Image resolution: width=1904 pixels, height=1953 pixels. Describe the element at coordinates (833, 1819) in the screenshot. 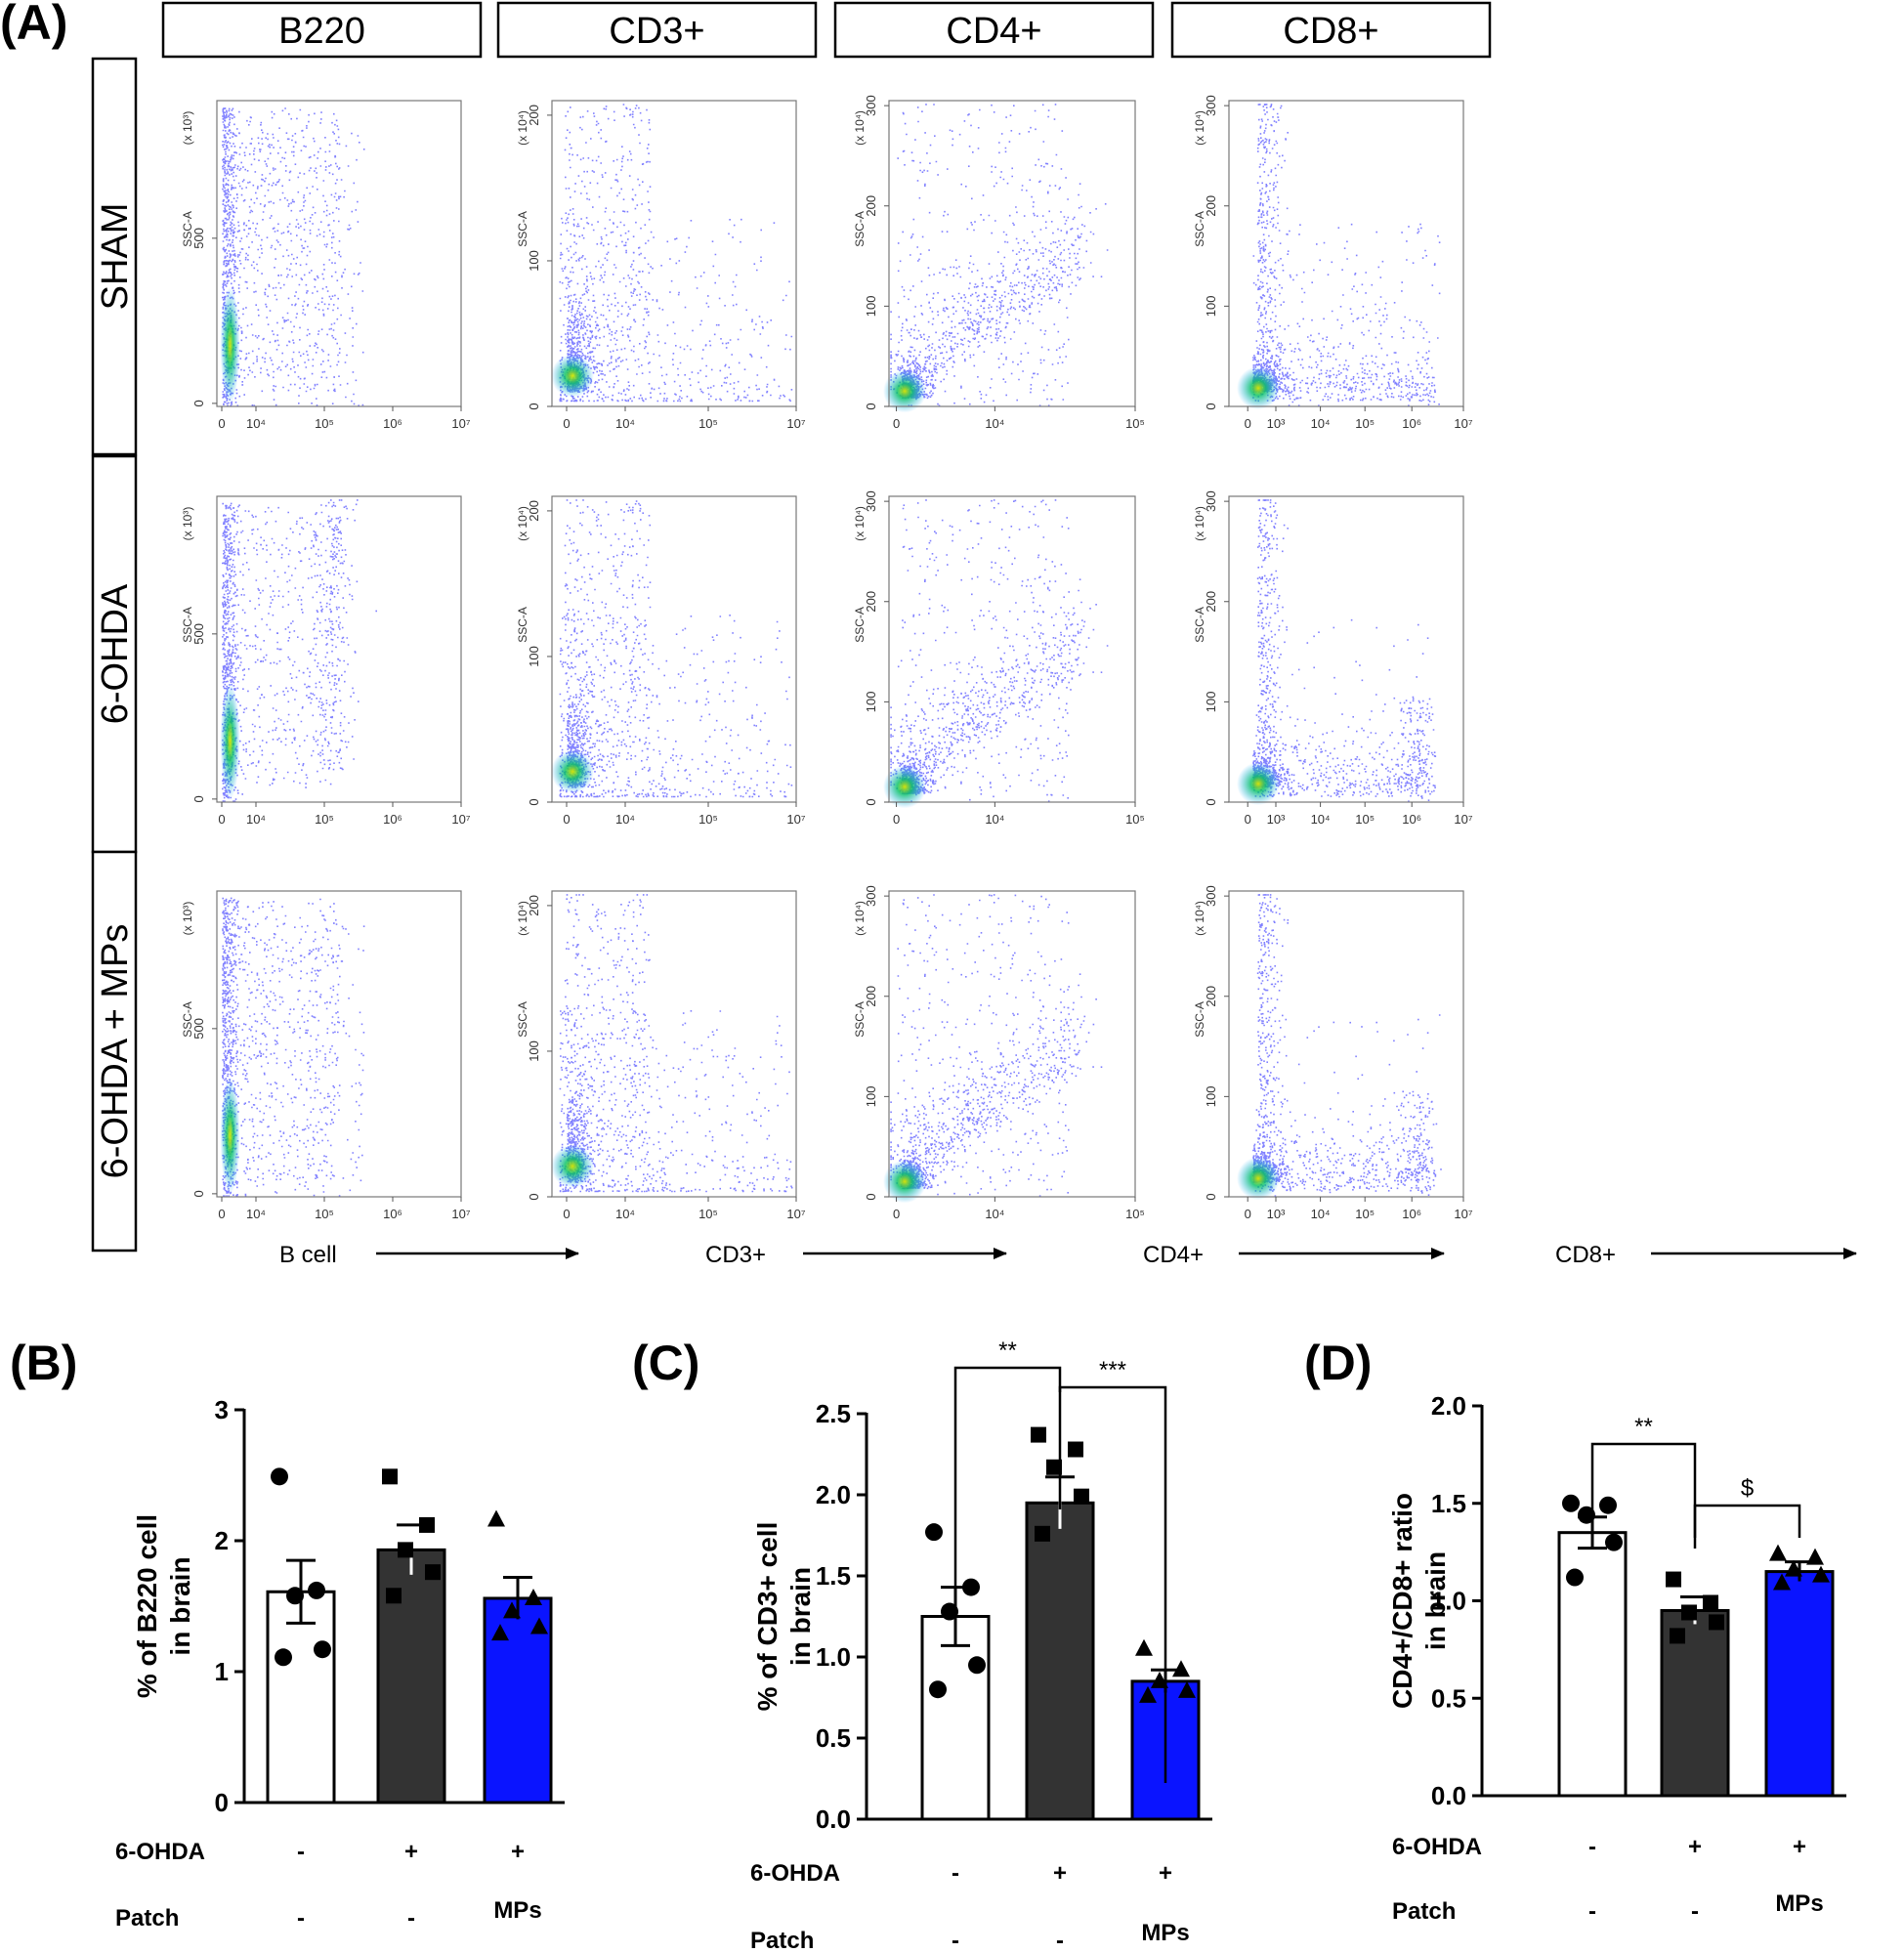

I see `y-tick-label: 0.0` at that location.